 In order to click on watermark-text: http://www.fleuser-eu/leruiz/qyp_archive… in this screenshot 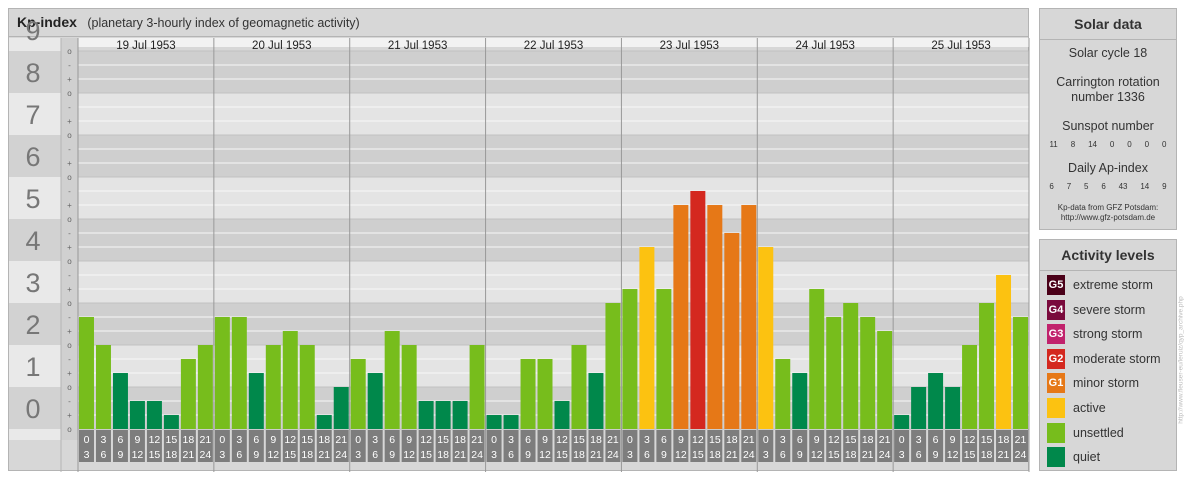, I will do `click(1180, 359)`.